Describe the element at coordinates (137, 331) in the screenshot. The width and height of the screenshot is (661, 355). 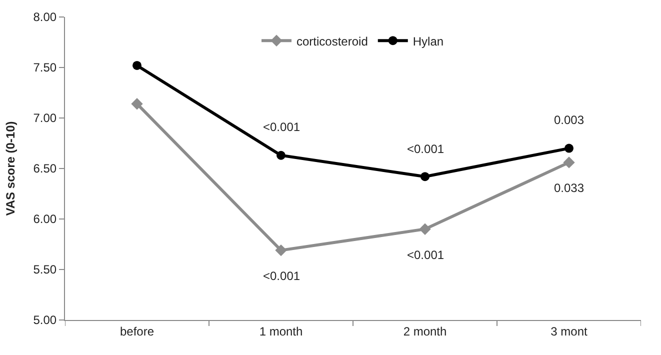
I see `x-tick-label: before` at that location.